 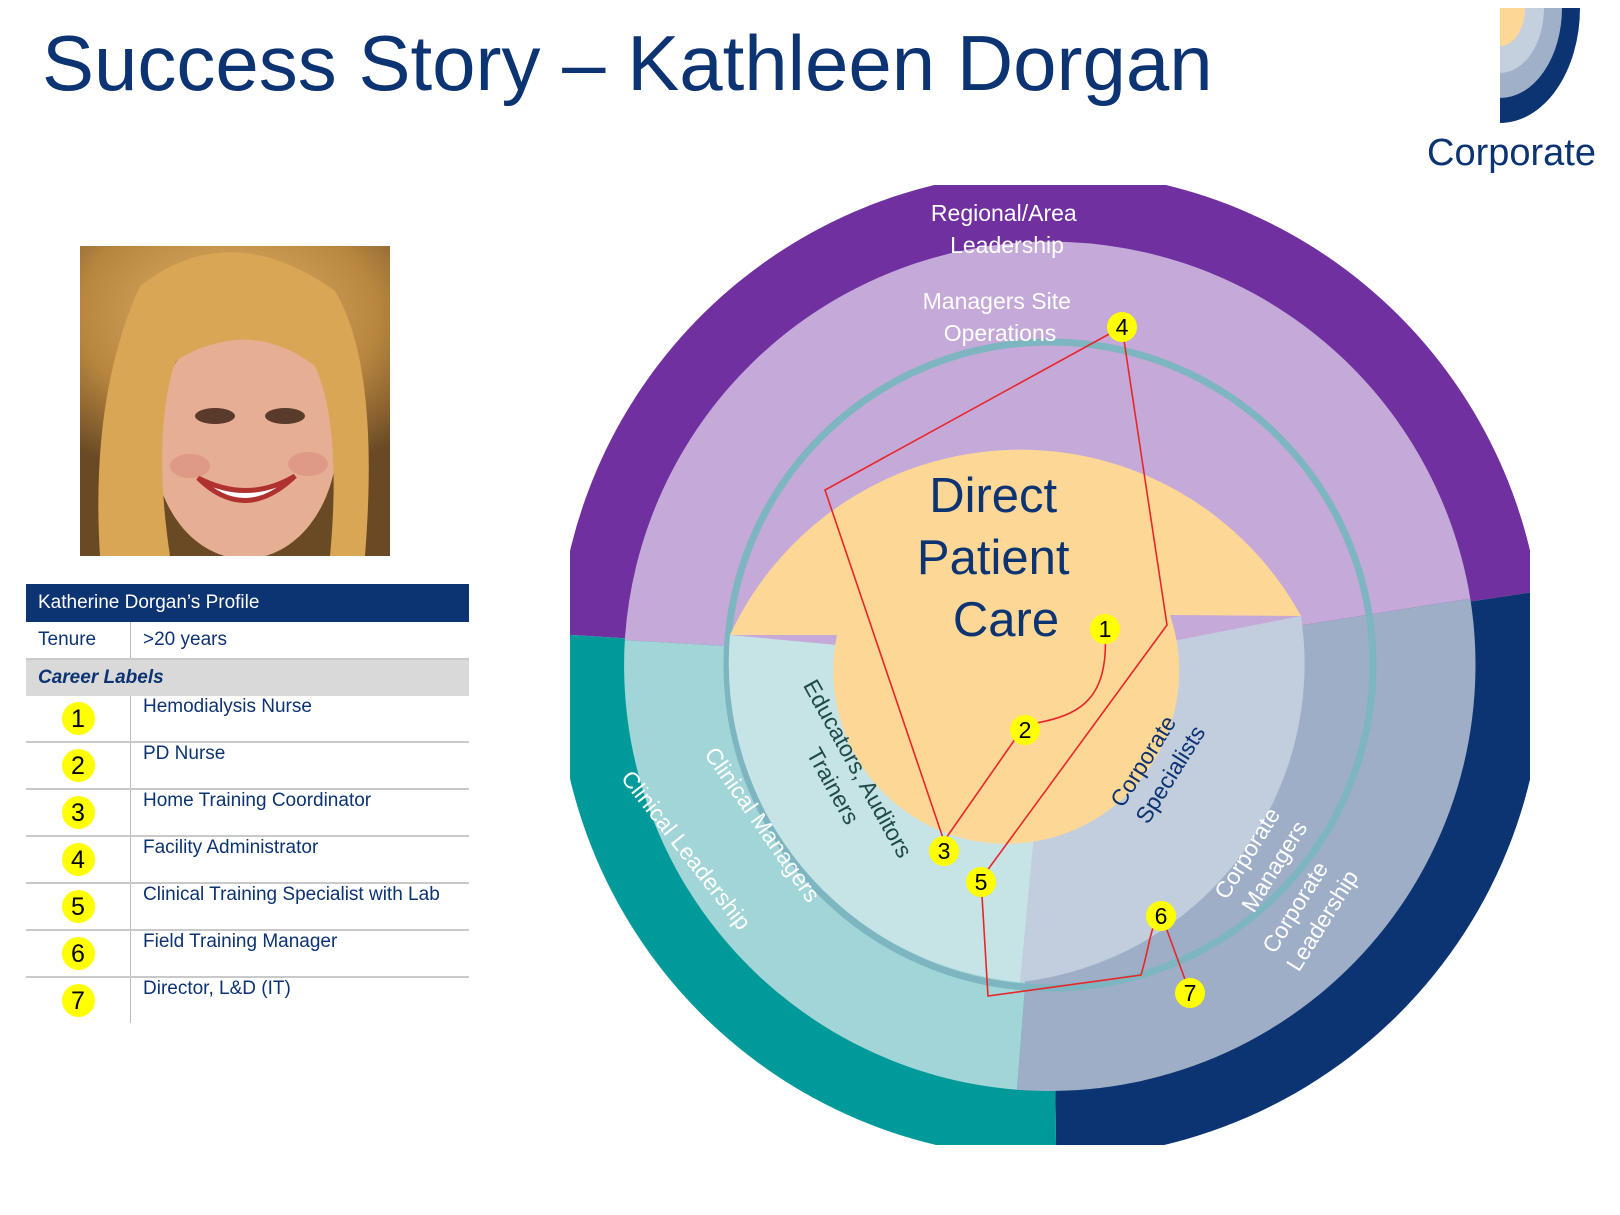 I want to click on marker-5: 5, so click(x=981, y=882).